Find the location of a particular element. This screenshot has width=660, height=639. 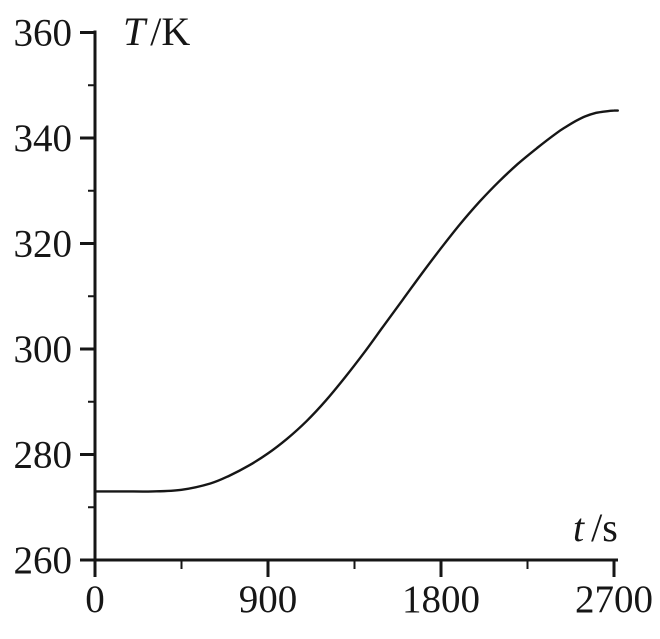

x-axis-tick-label: 0 is located at coordinates (95, 599).